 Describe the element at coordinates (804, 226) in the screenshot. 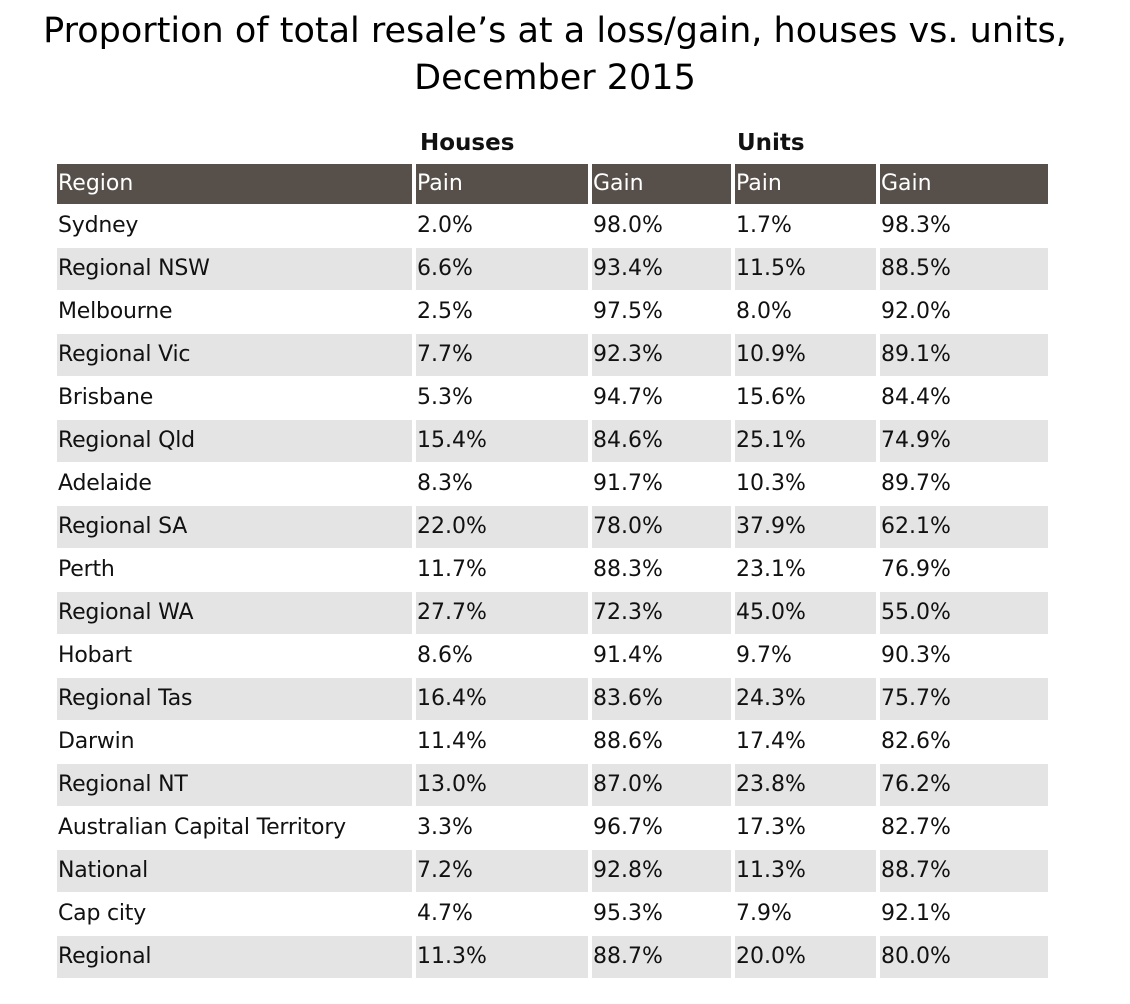

I see `units-pain-cell: 1.7%` at that location.